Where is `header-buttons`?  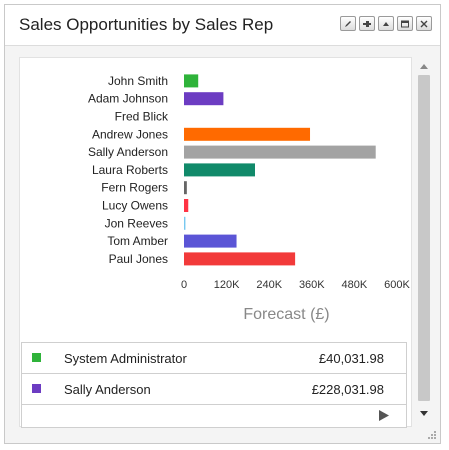 header-buttons is located at coordinates (386, 23).